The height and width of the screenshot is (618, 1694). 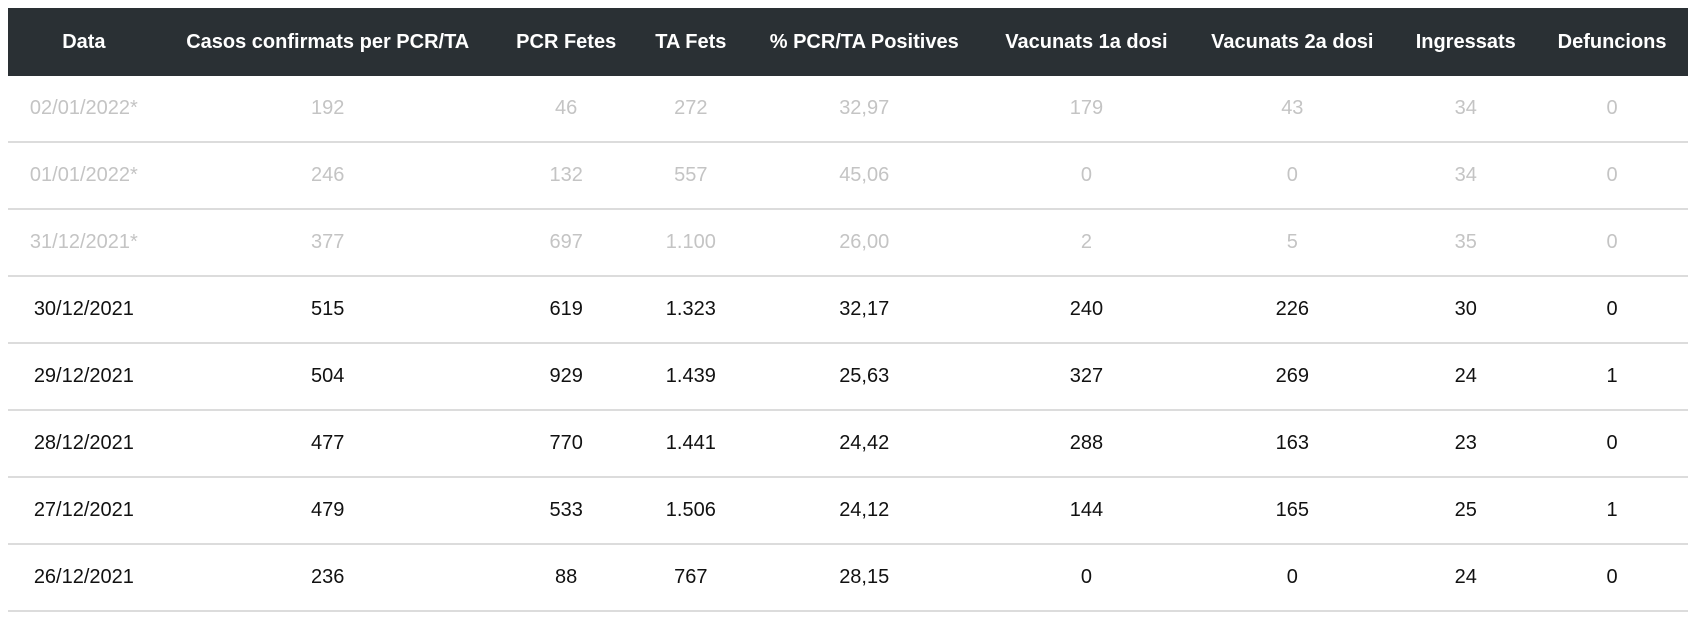 I want to click on cell-pcr-done: 697, so click(x=566, y=243).